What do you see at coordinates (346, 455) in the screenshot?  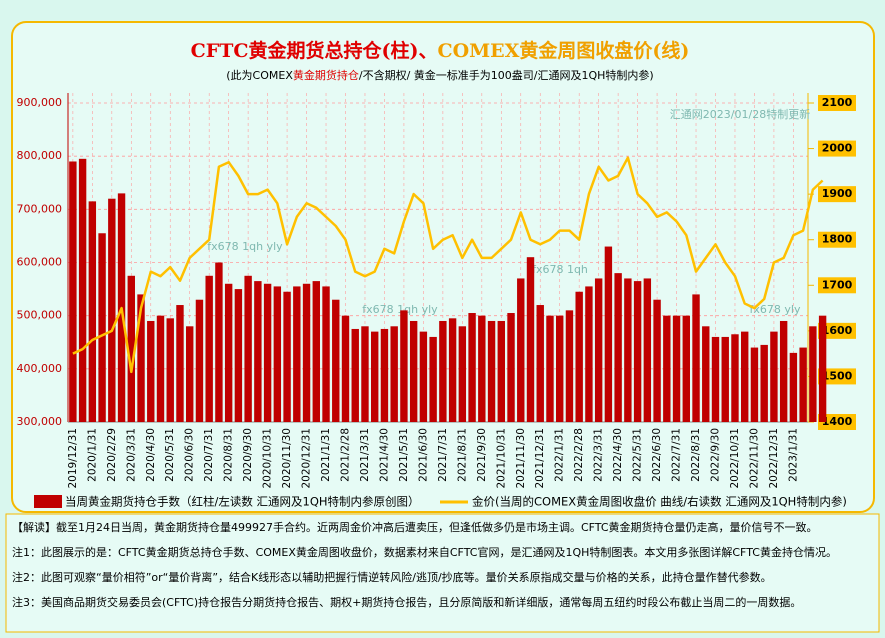 I see `x-tick-label: 2021/2/28` at bounding box center [346, 455].